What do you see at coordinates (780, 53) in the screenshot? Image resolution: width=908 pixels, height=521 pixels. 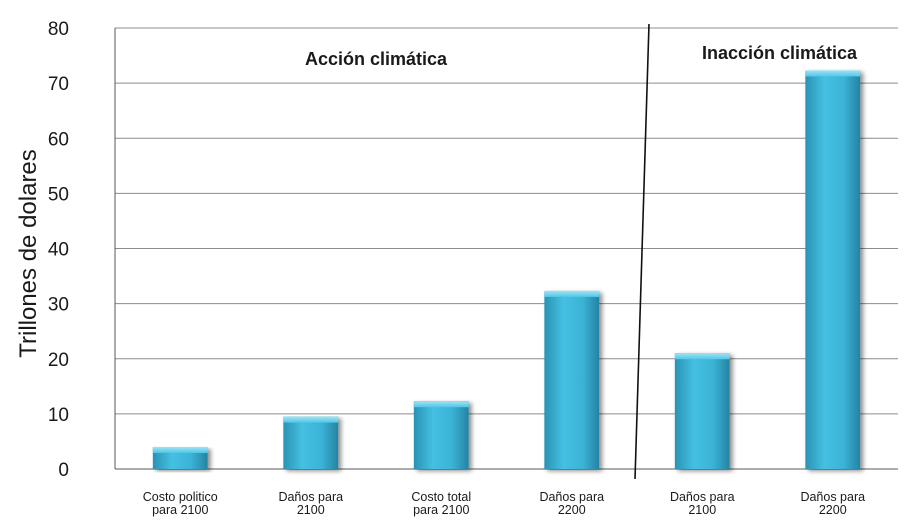 I see `region-label-inaccion: Inacción climática` at bounding box center [780, 53].